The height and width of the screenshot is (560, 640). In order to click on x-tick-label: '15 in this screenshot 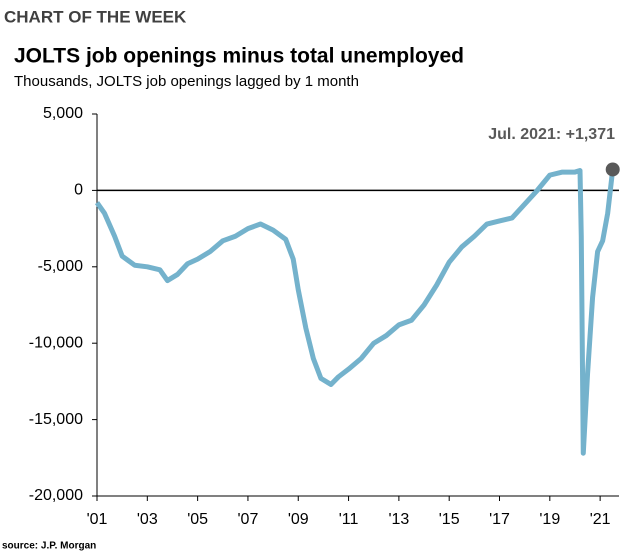, I will do `click(449, 519)`.